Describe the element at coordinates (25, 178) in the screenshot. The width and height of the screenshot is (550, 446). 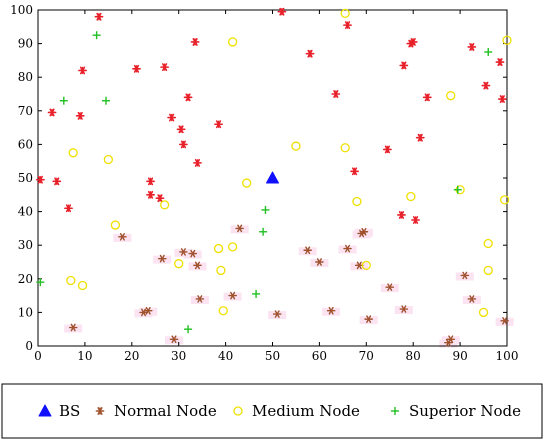
I see `y-tick-label: 50` at that location.